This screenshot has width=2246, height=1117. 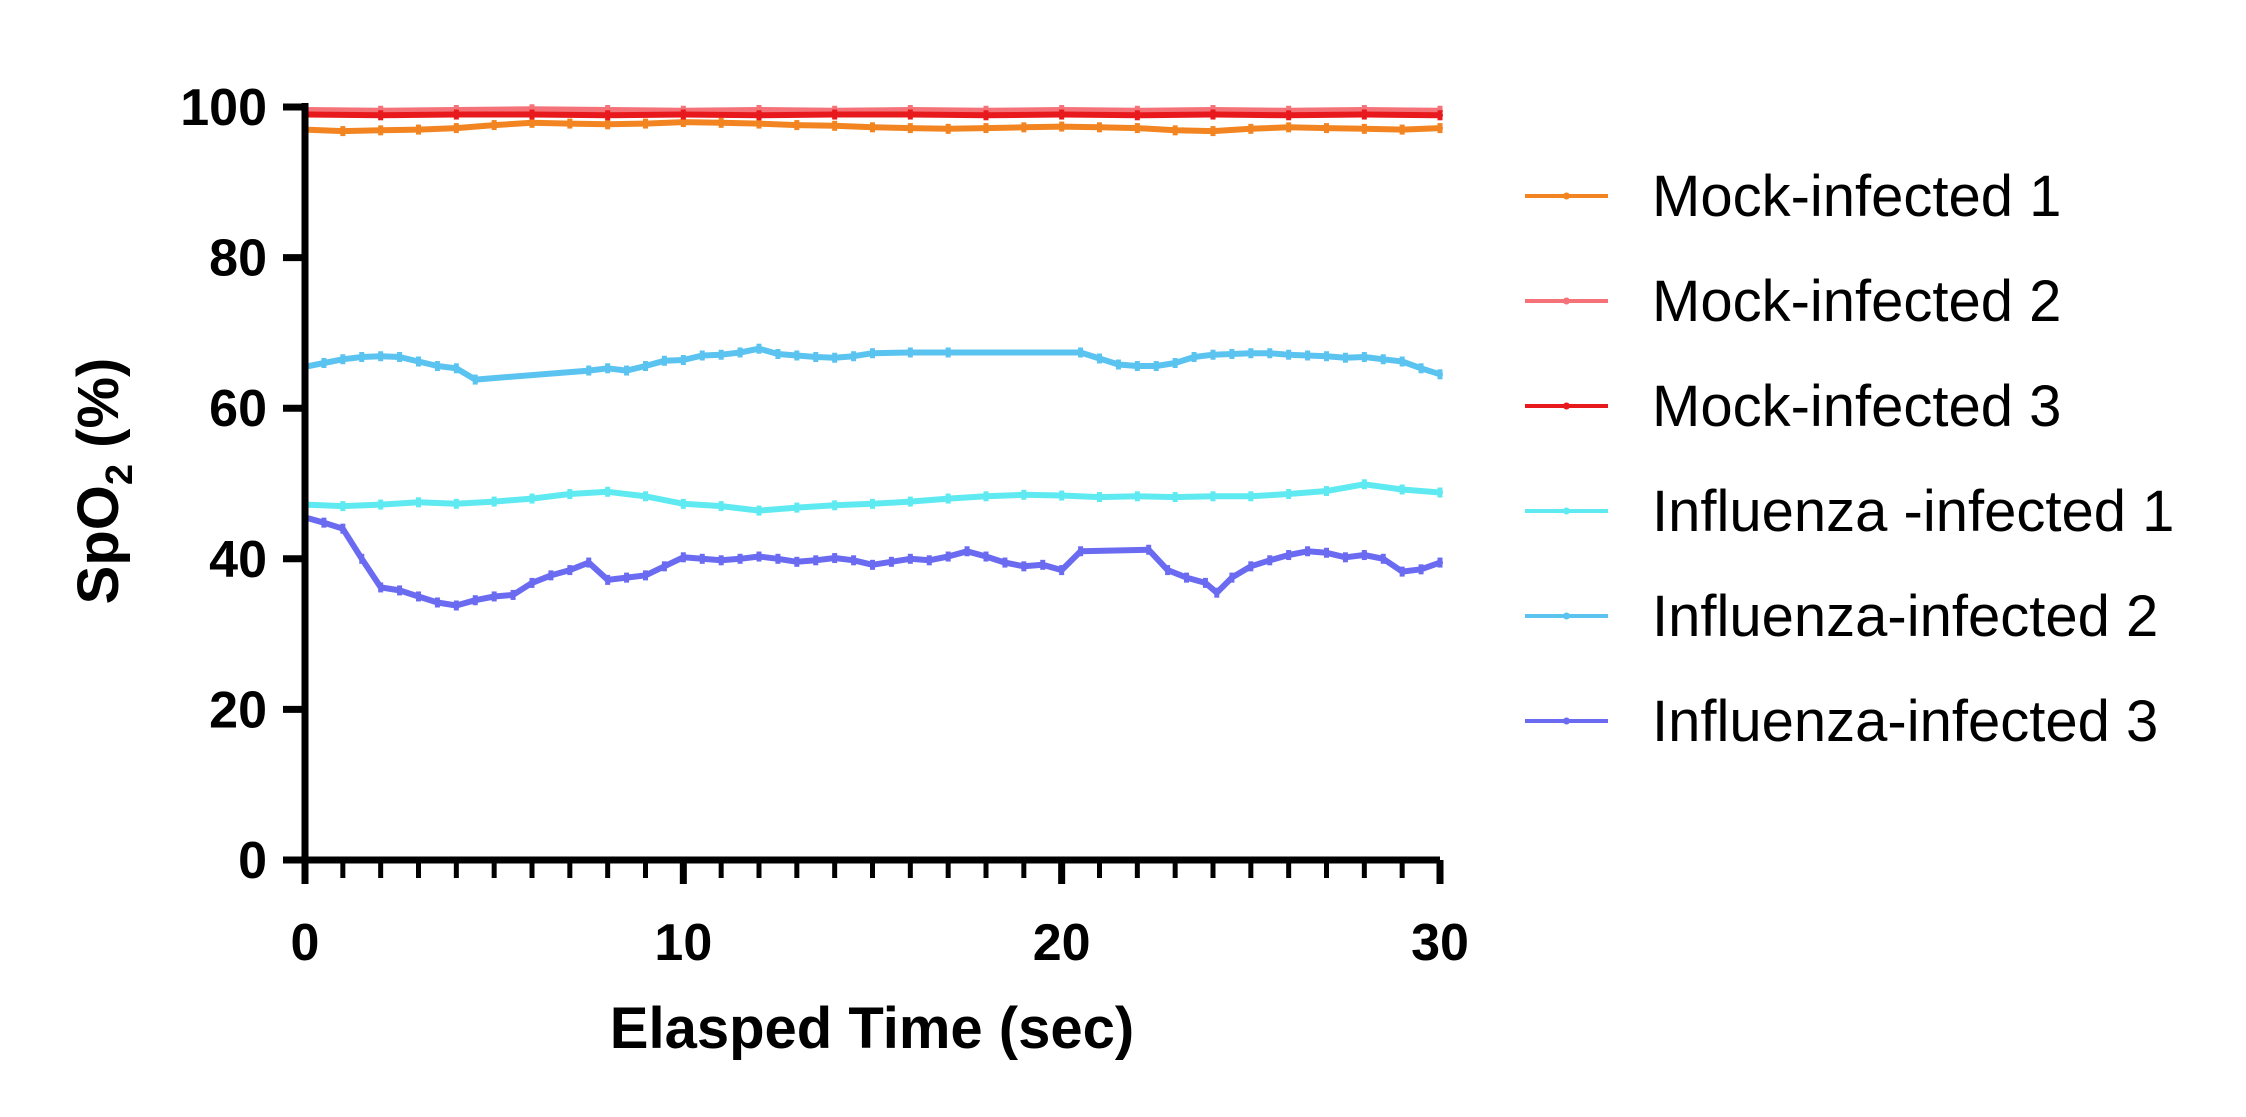 I want to click on legend-label-3: Mock-infected 3, so click(x=1856, y=406).